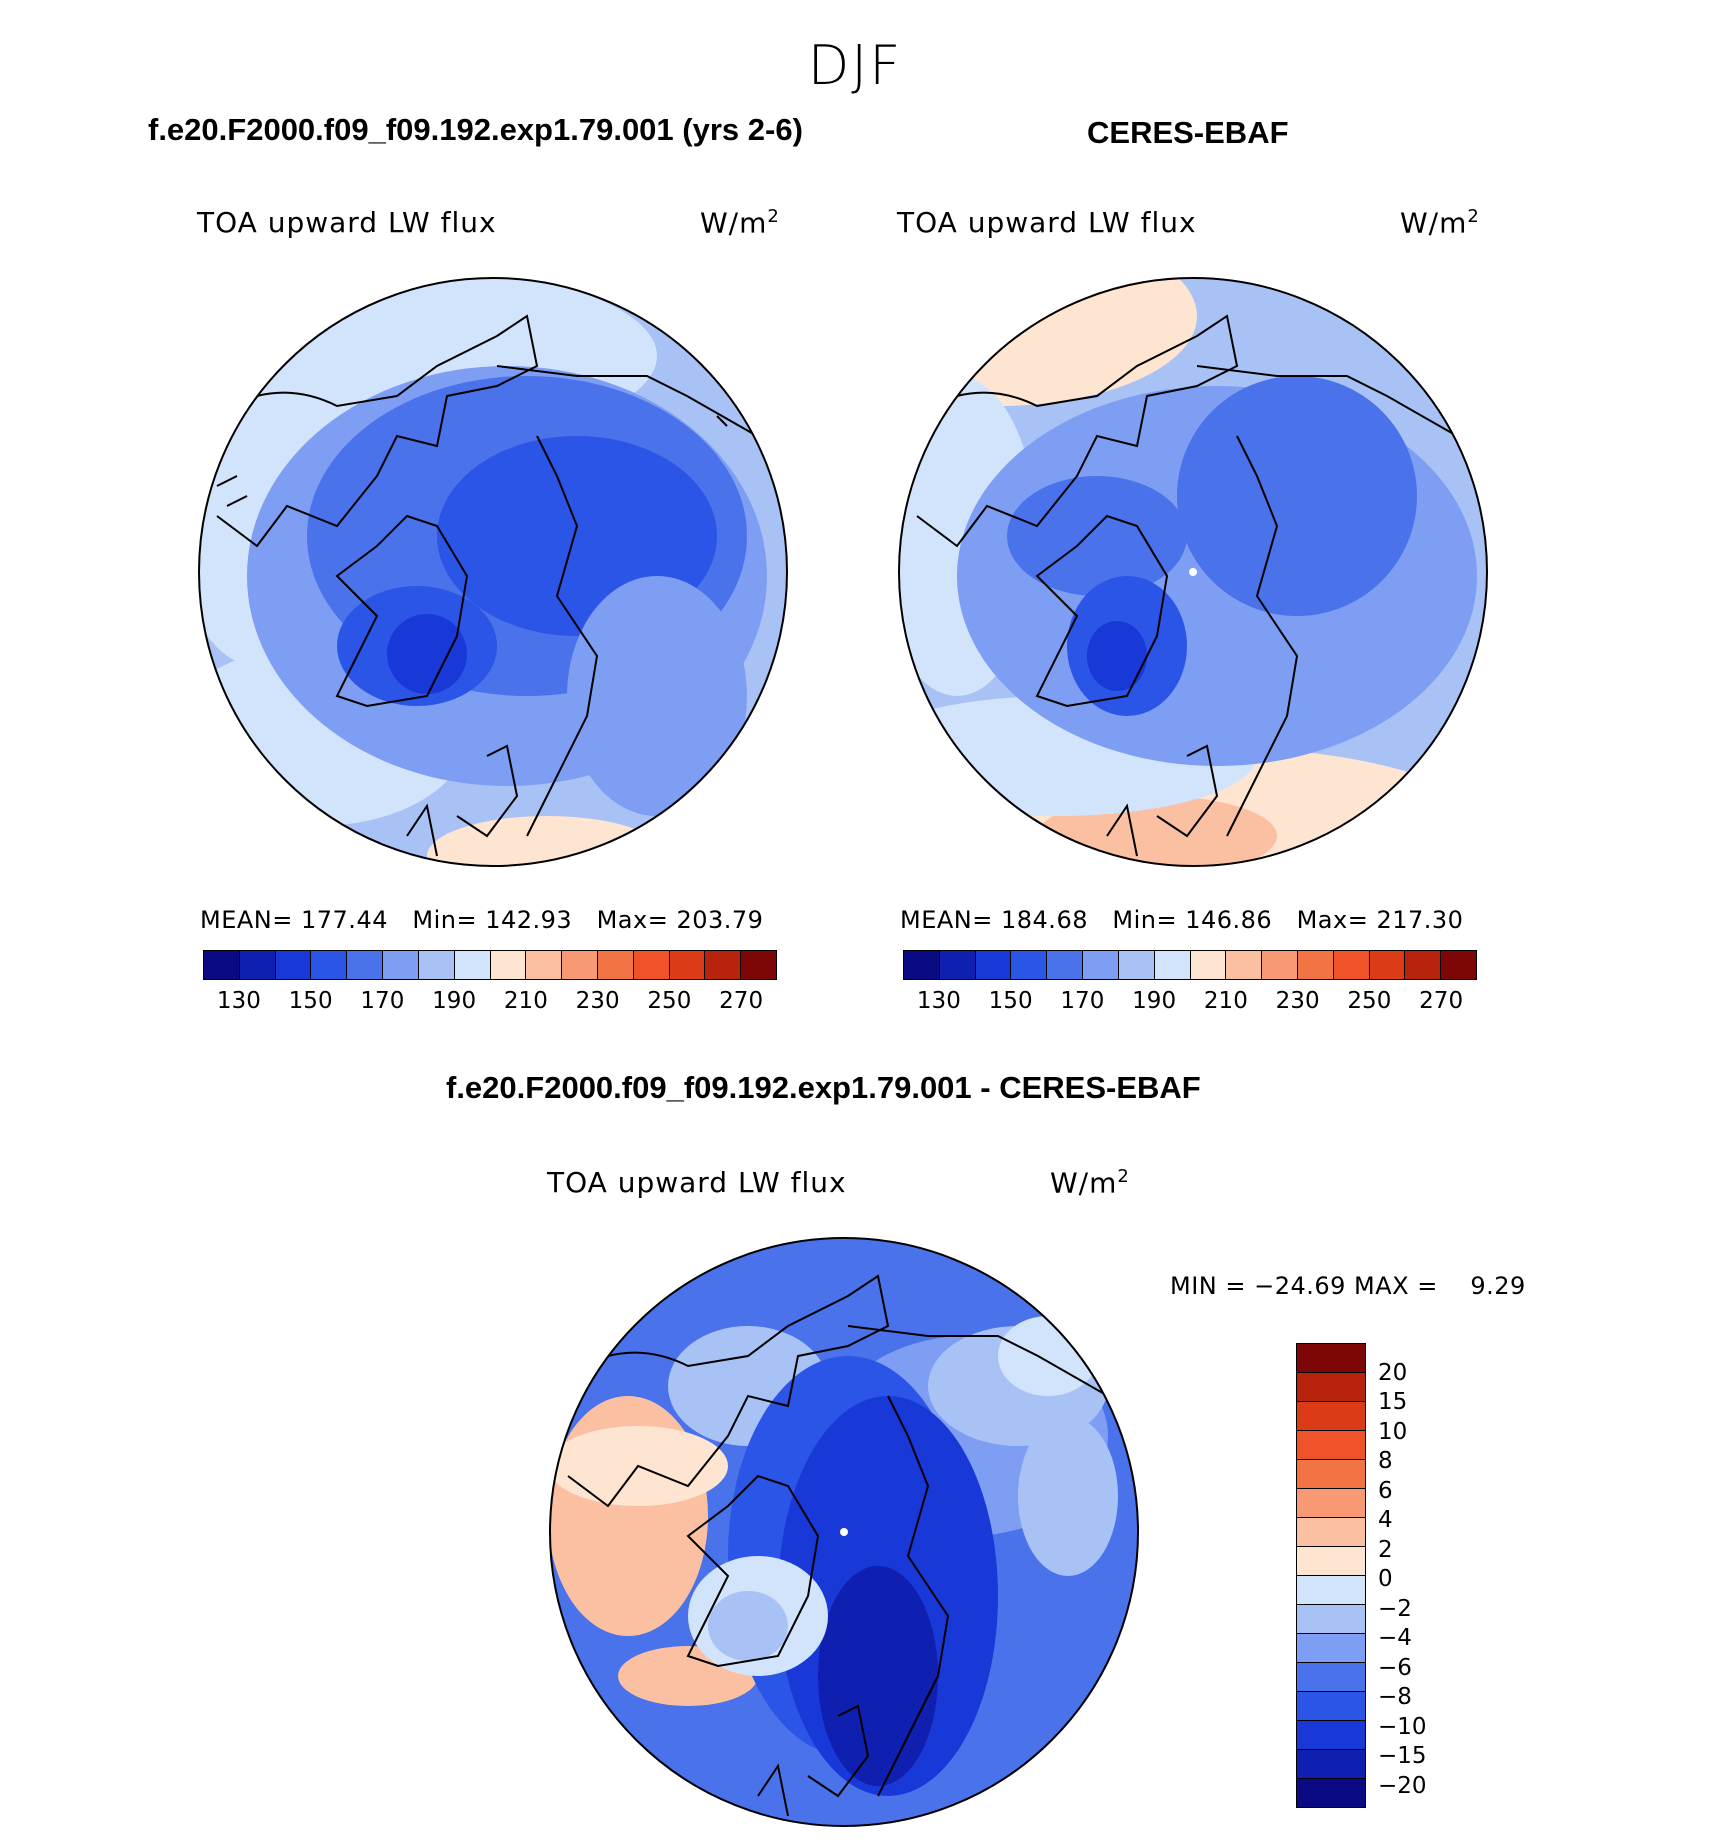 Image resolution: width=1710 pixels, height=1840 pixels. I want to click on colorbar-tick-label: −4, so click(1395, 1638).